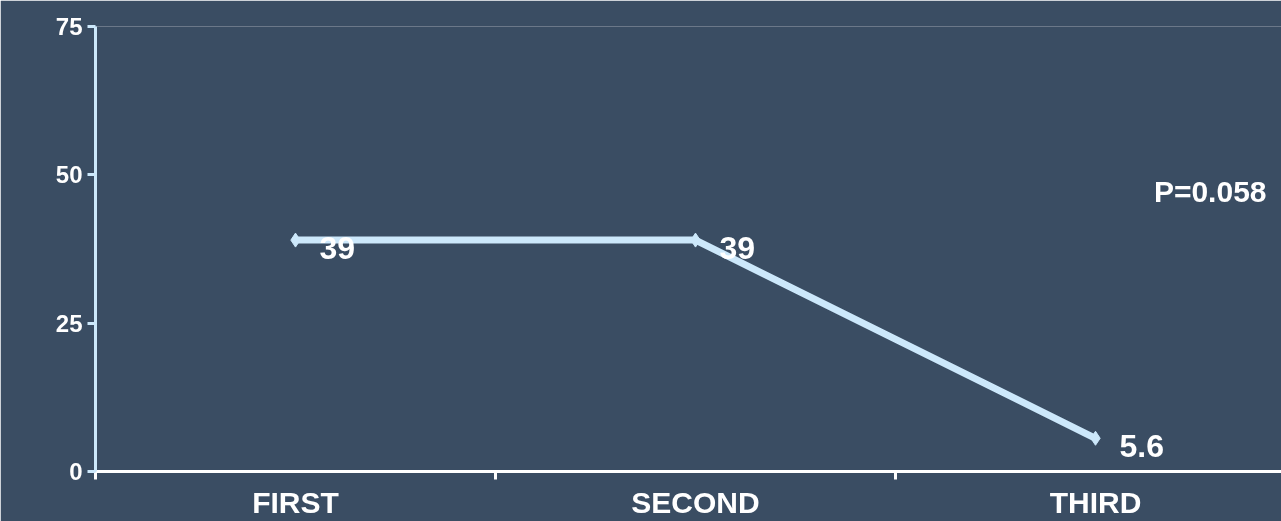 The image size is (1281, 521). What do you see at coordinates (1141, 446) in the screenshot?
I see `data-label: 5.6` at bounding box center [1141, 446].